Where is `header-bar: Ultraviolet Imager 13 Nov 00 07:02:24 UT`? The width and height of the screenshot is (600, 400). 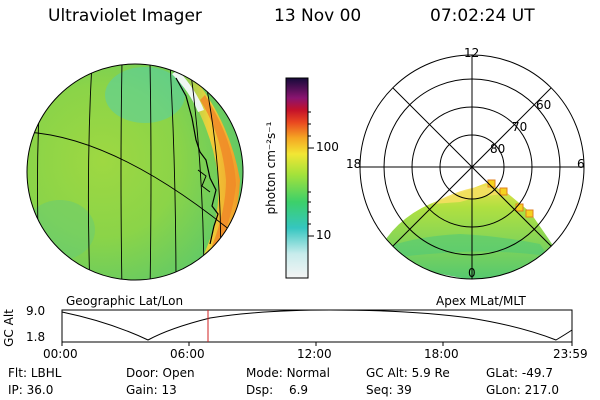
header-bar: Ultraviolet Imager 13 Nov 00 07:02:24 UT is located at coordinates (300, 19).